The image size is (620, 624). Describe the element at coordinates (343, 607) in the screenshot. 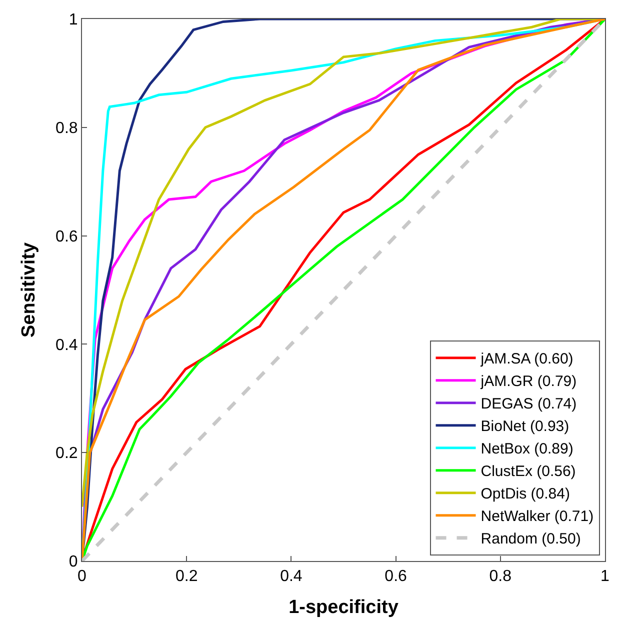

I see `x-axis-title: 1-specificity` at that location.